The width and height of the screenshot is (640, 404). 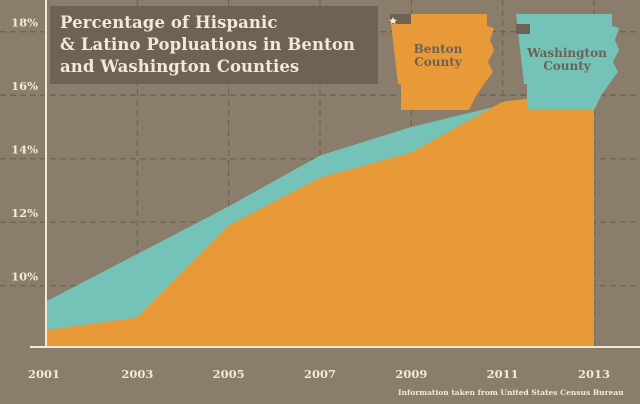 What do you see at coordinates (137, 374) in the screenshot?
I see `x-tick-label: 2003` at bounding box center [137, 374].